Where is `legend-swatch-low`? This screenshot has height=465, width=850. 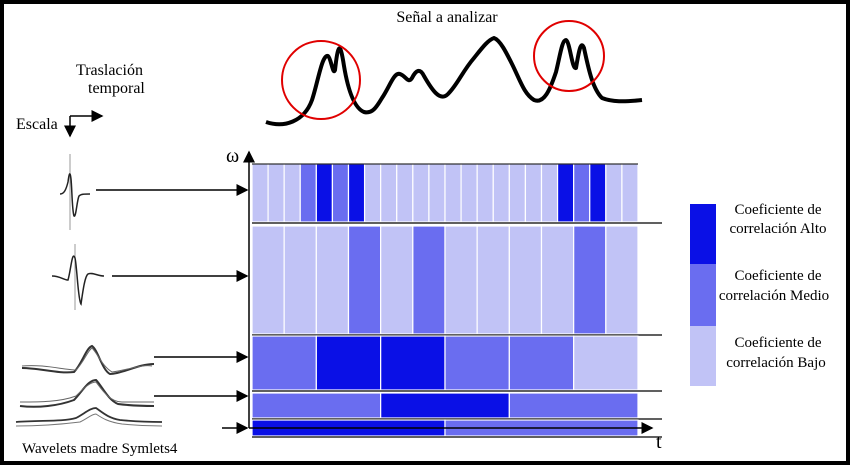 legend-swatch-low is located at coordinates (703, 356).